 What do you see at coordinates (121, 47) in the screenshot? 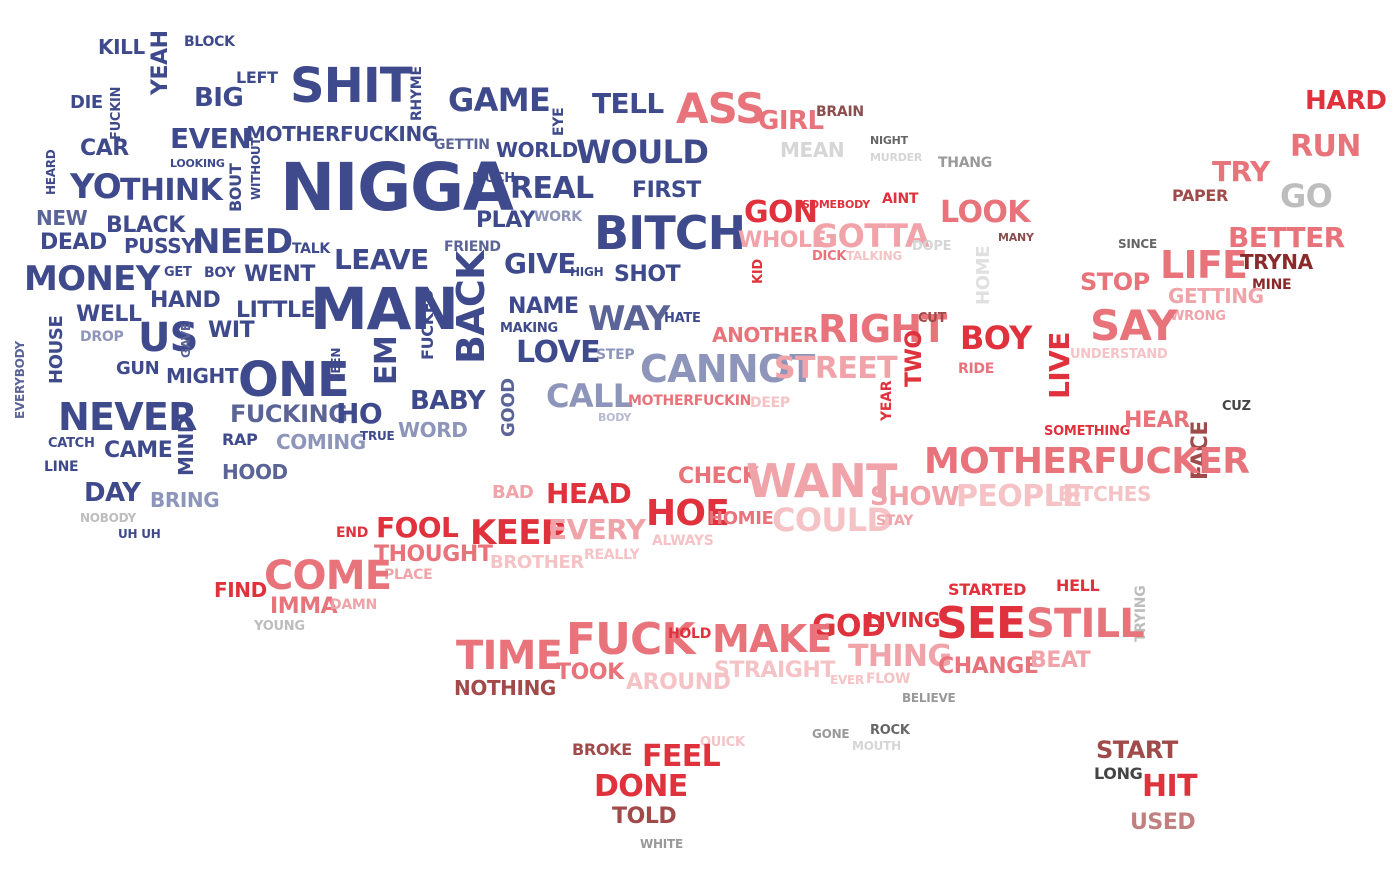
I see `word: KILL` at bounding box center [121, 47].